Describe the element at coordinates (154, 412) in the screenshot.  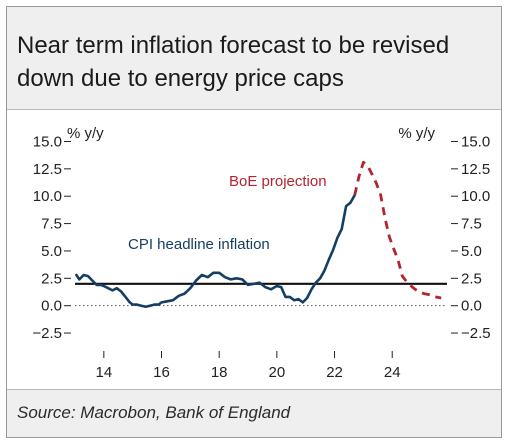
I see `source-note: Source: Macrobon, Bank of England` at that location.